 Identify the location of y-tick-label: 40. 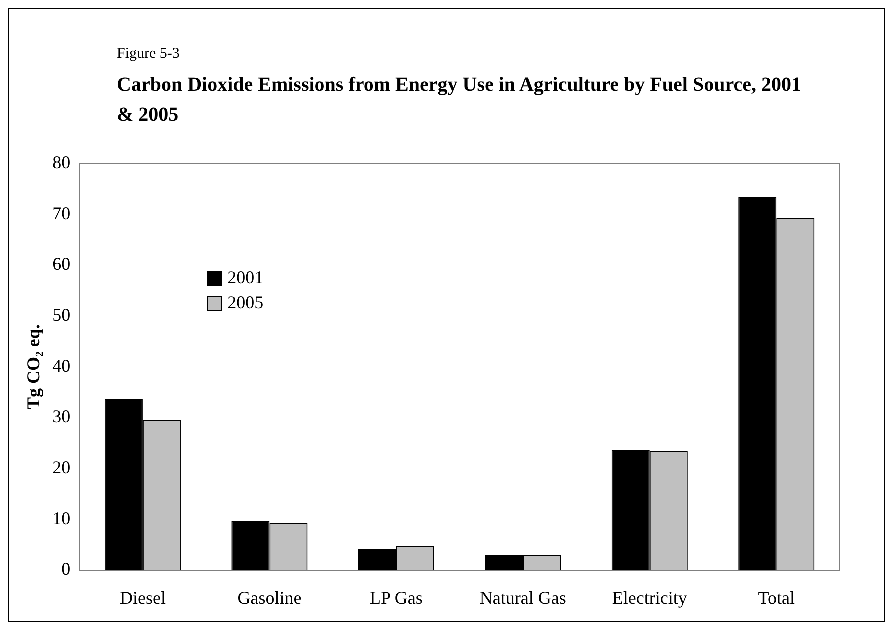
(61, 366).